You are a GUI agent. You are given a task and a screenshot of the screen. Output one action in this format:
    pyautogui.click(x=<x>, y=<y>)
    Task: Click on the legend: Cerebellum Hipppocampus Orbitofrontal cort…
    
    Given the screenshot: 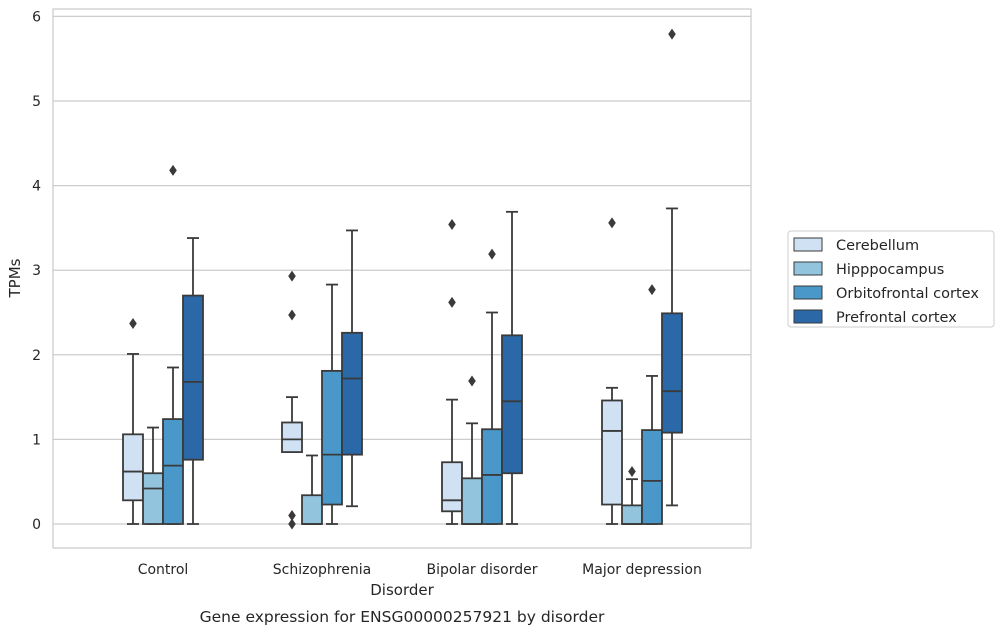 What is the action you would take?
    pyautogui.click(x=891, y=279)
    